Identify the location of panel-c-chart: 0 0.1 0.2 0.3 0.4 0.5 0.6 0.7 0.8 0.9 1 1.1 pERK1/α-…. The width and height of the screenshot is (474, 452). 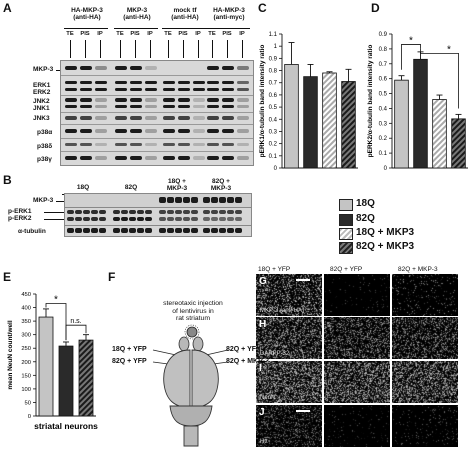
(308, 102).